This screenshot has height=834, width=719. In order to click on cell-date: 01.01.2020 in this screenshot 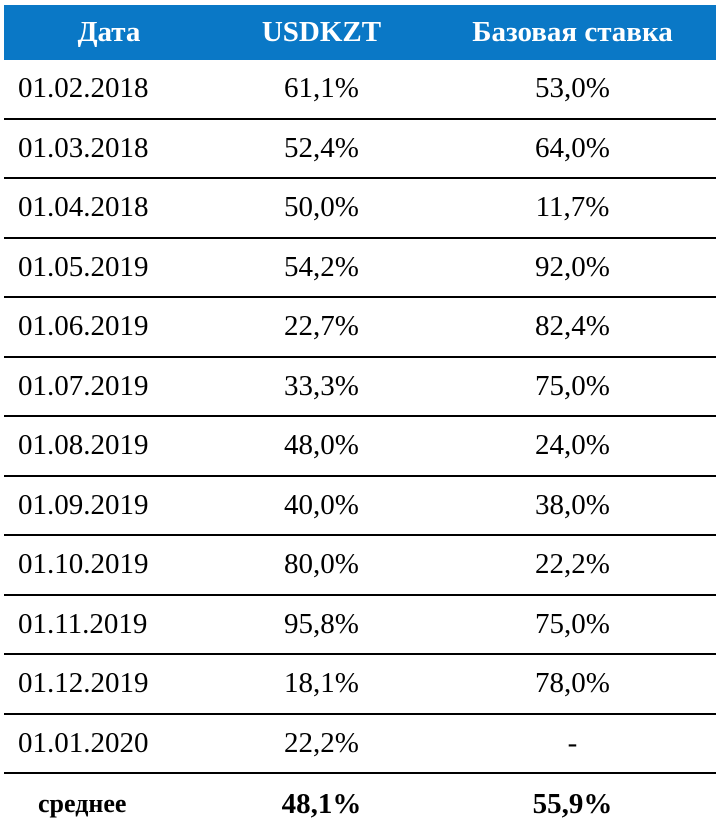, I will do `click(109, 743)`.